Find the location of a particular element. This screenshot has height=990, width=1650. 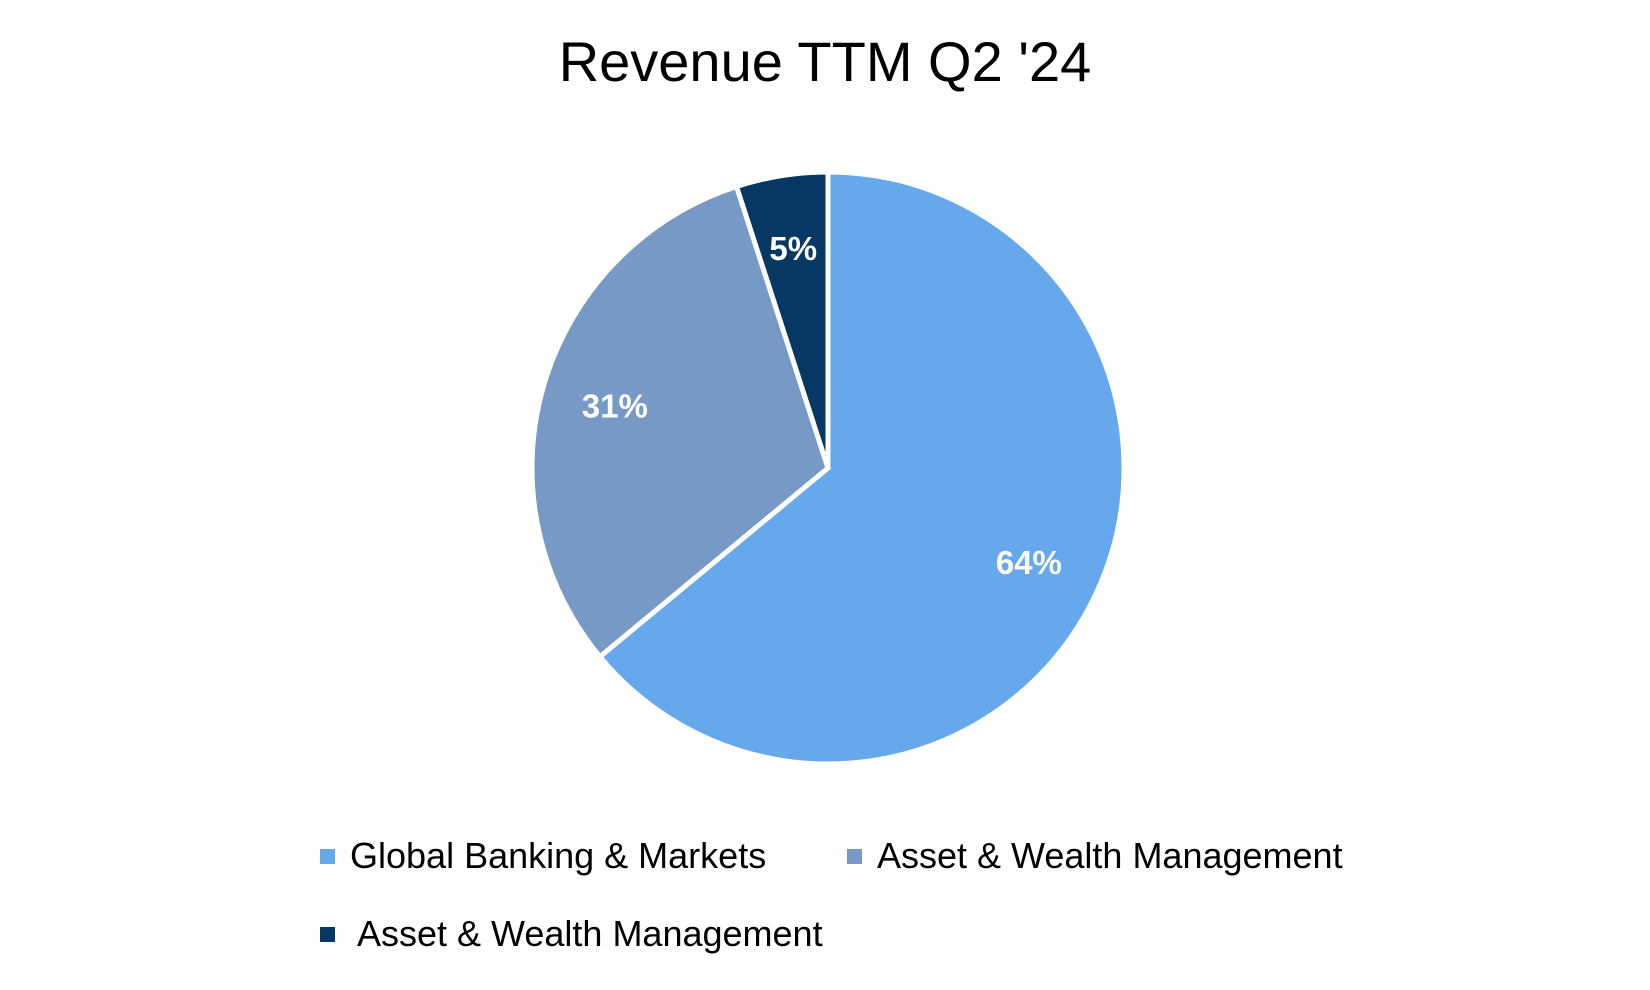

legend-item-global-banking-markets: Global Banking & Markets is located at coordinates (543, 855).